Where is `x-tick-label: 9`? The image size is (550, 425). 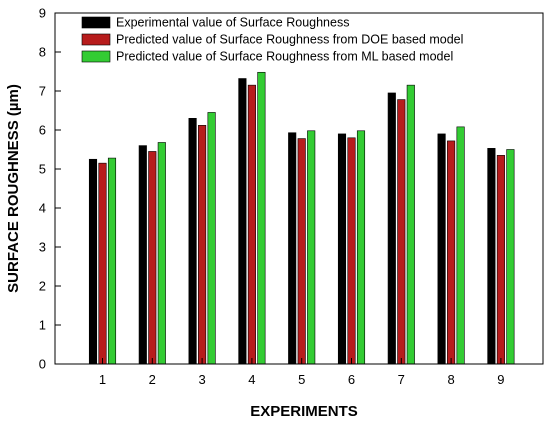
x-tick-label: 9 is located at coordinates (500, 379).